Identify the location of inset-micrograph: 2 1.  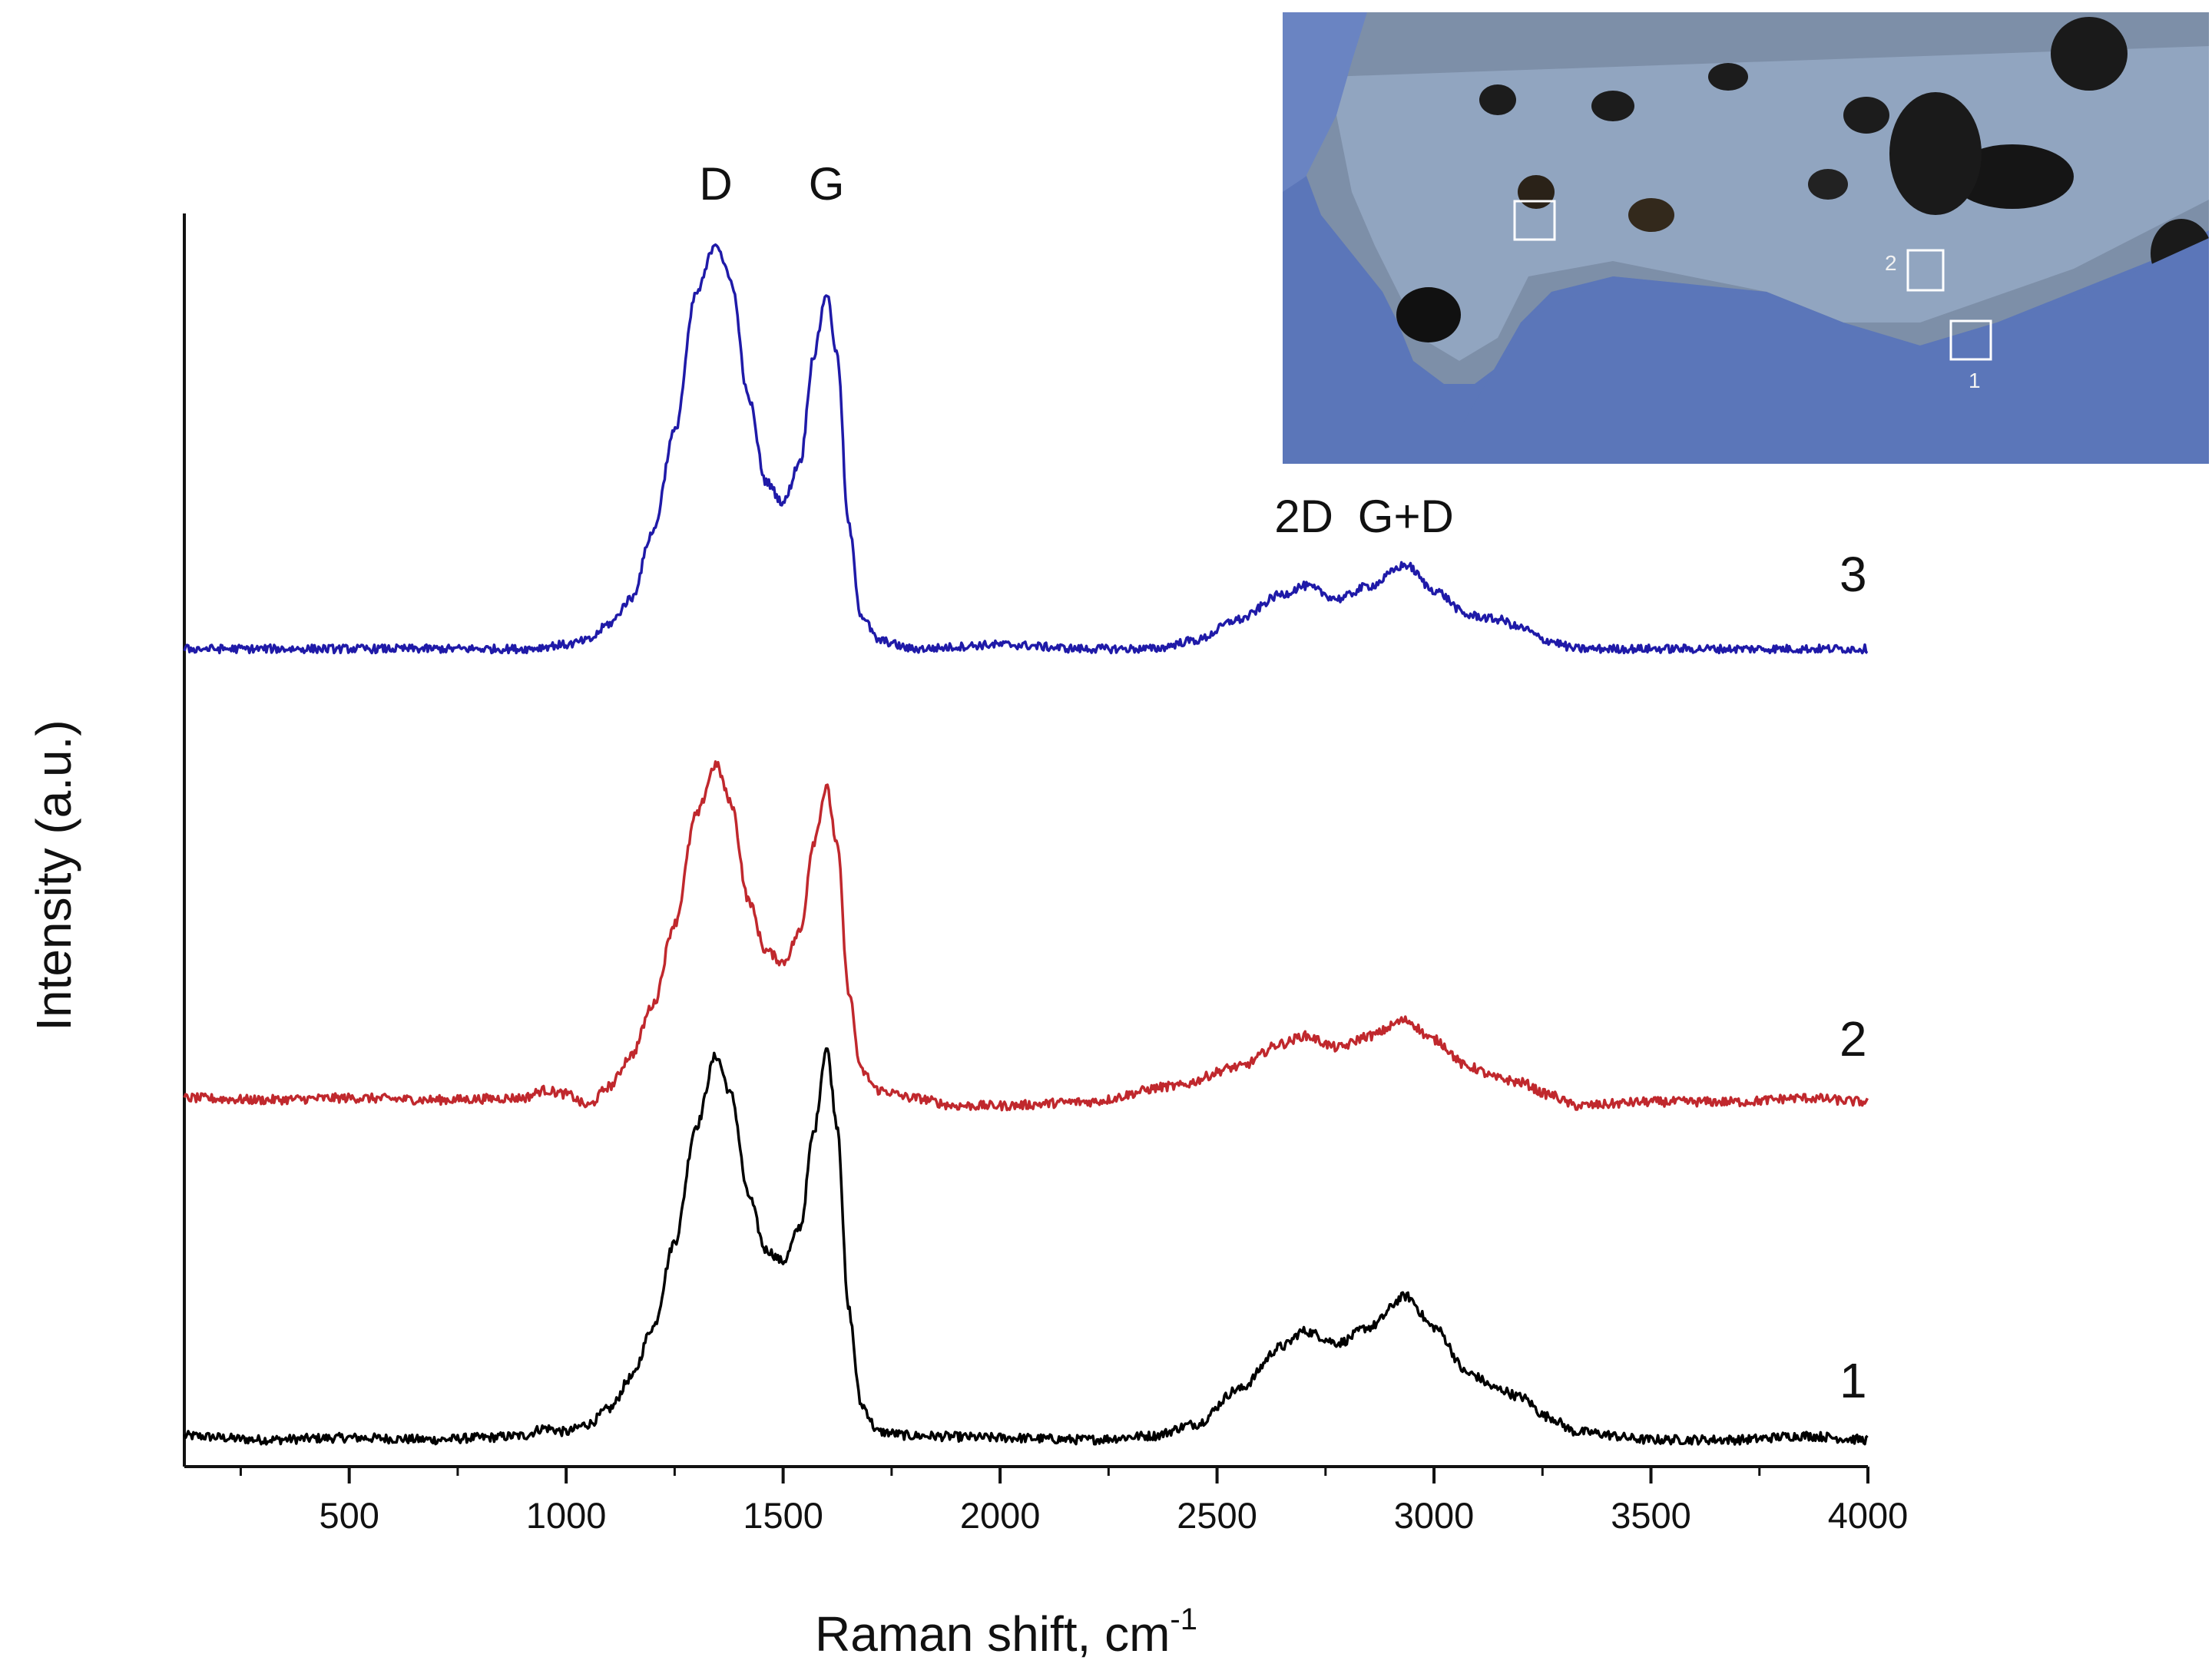
(1746, 238).